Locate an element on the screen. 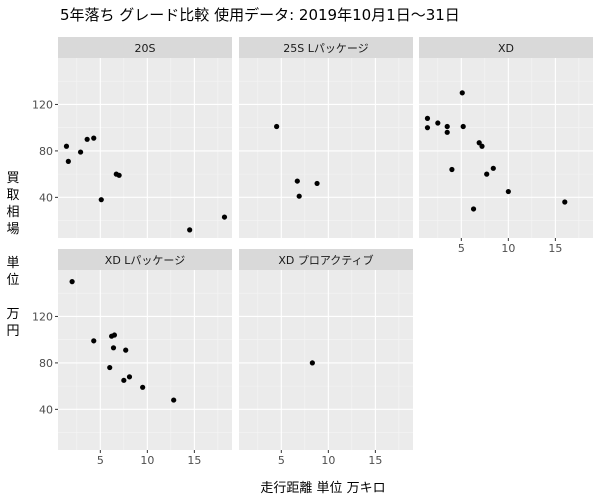 This screenshot has height=500, width=600. facet-panel: XD プロアクティブ 5 10 15 is located at coordinates (326, 358).